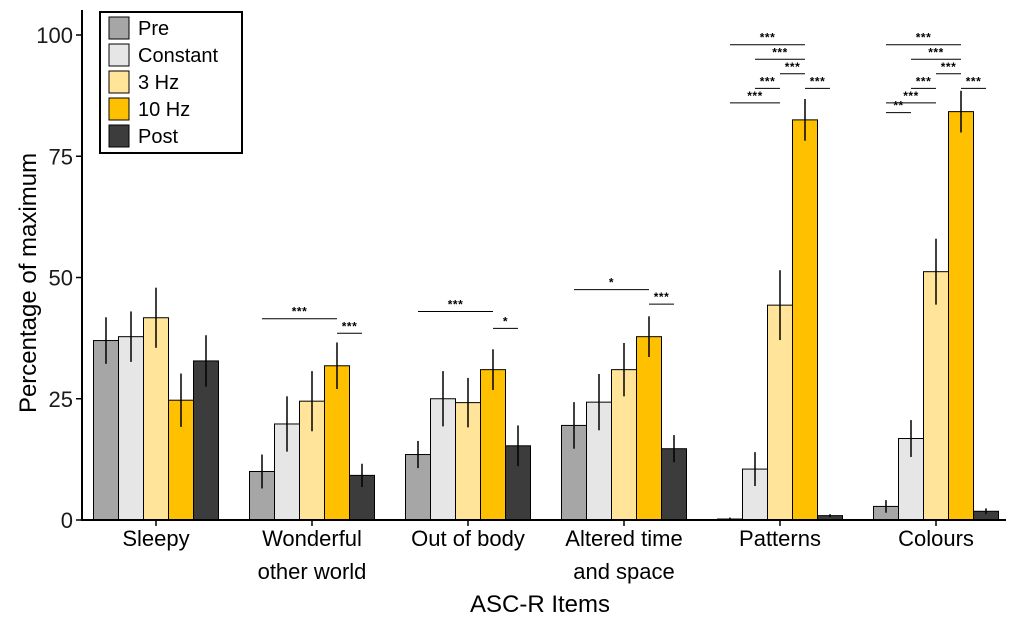  I want to click on y-tick-label: 75, so click(61, 156).